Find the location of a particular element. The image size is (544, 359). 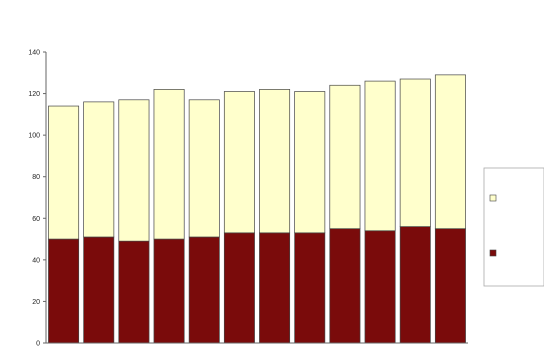

y-tick-label: 120 is located at coordinates (34, 94).